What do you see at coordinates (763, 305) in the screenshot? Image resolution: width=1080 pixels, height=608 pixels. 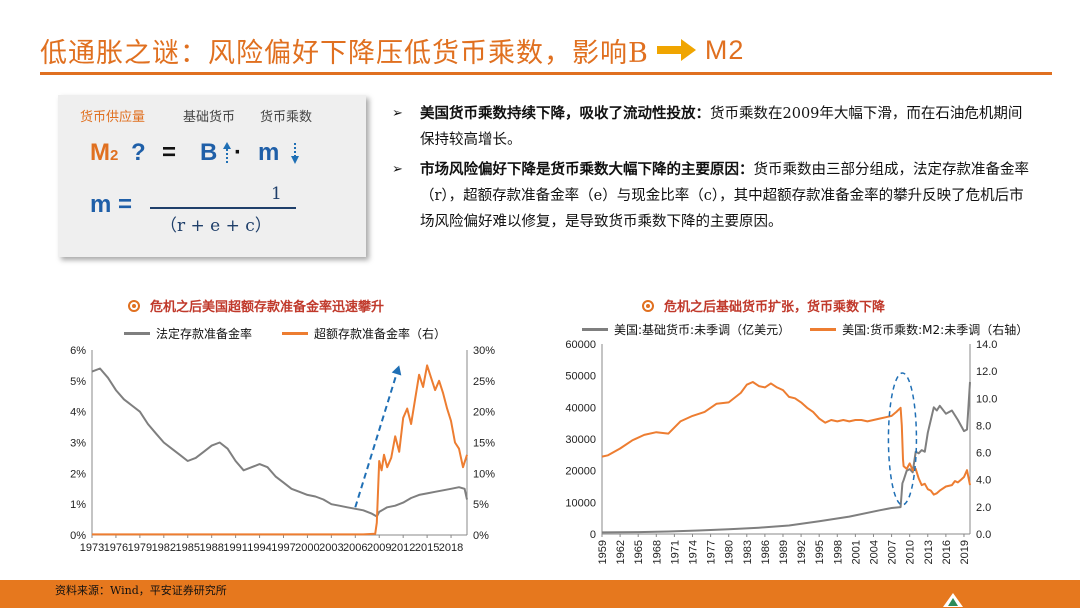 I see `chart2-title: 危机之后基础货币扩张，货币乘数下降` at bounding box center [763, 305].